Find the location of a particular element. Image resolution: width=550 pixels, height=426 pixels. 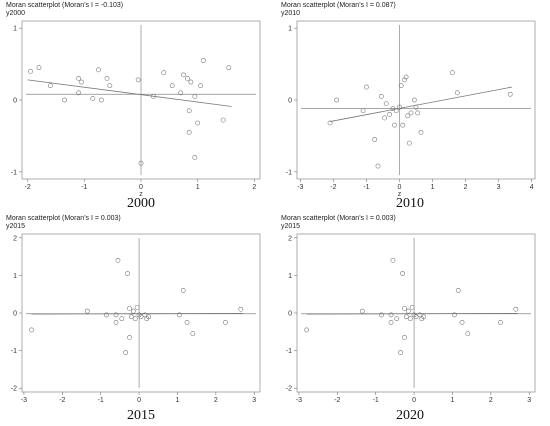

x-tick-label: -2 is located at coordinates (337, 400).